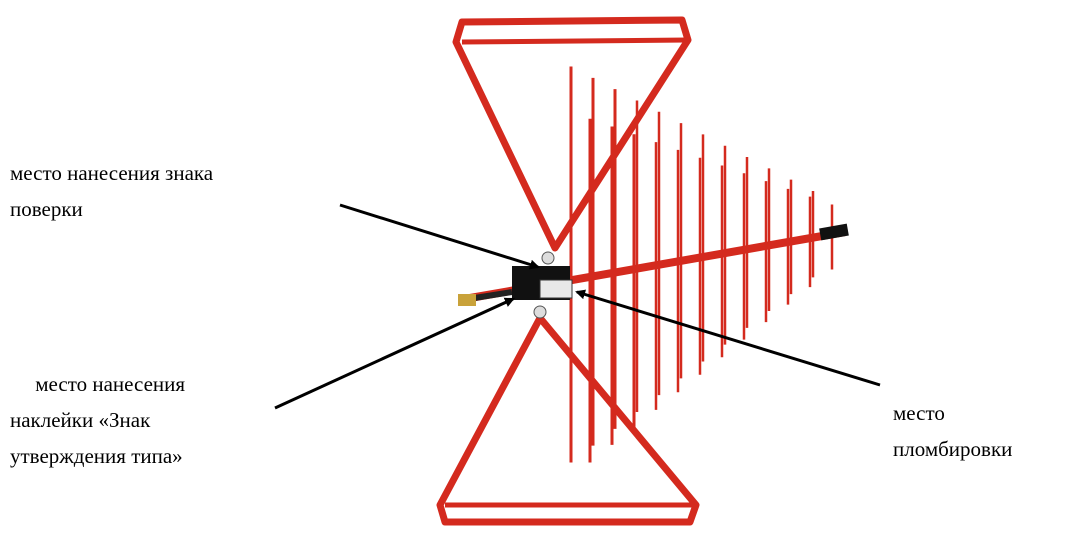  I want to click on connector, so click(467, 300).